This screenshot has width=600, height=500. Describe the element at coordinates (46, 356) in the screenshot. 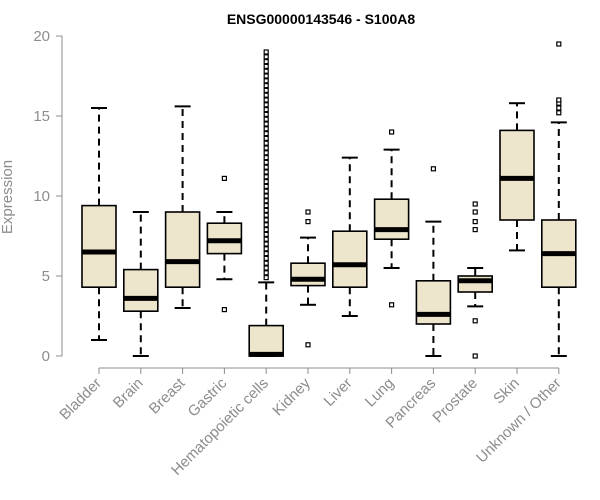

I see `y-tick-label: 0` at that location.